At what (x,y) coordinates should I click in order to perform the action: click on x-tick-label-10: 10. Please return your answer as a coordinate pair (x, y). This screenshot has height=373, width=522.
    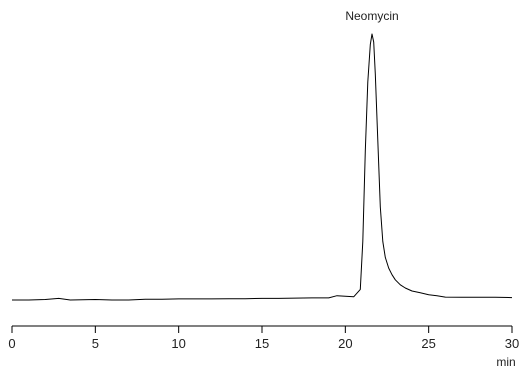
    Looking at the image, I should click on (178, 343).